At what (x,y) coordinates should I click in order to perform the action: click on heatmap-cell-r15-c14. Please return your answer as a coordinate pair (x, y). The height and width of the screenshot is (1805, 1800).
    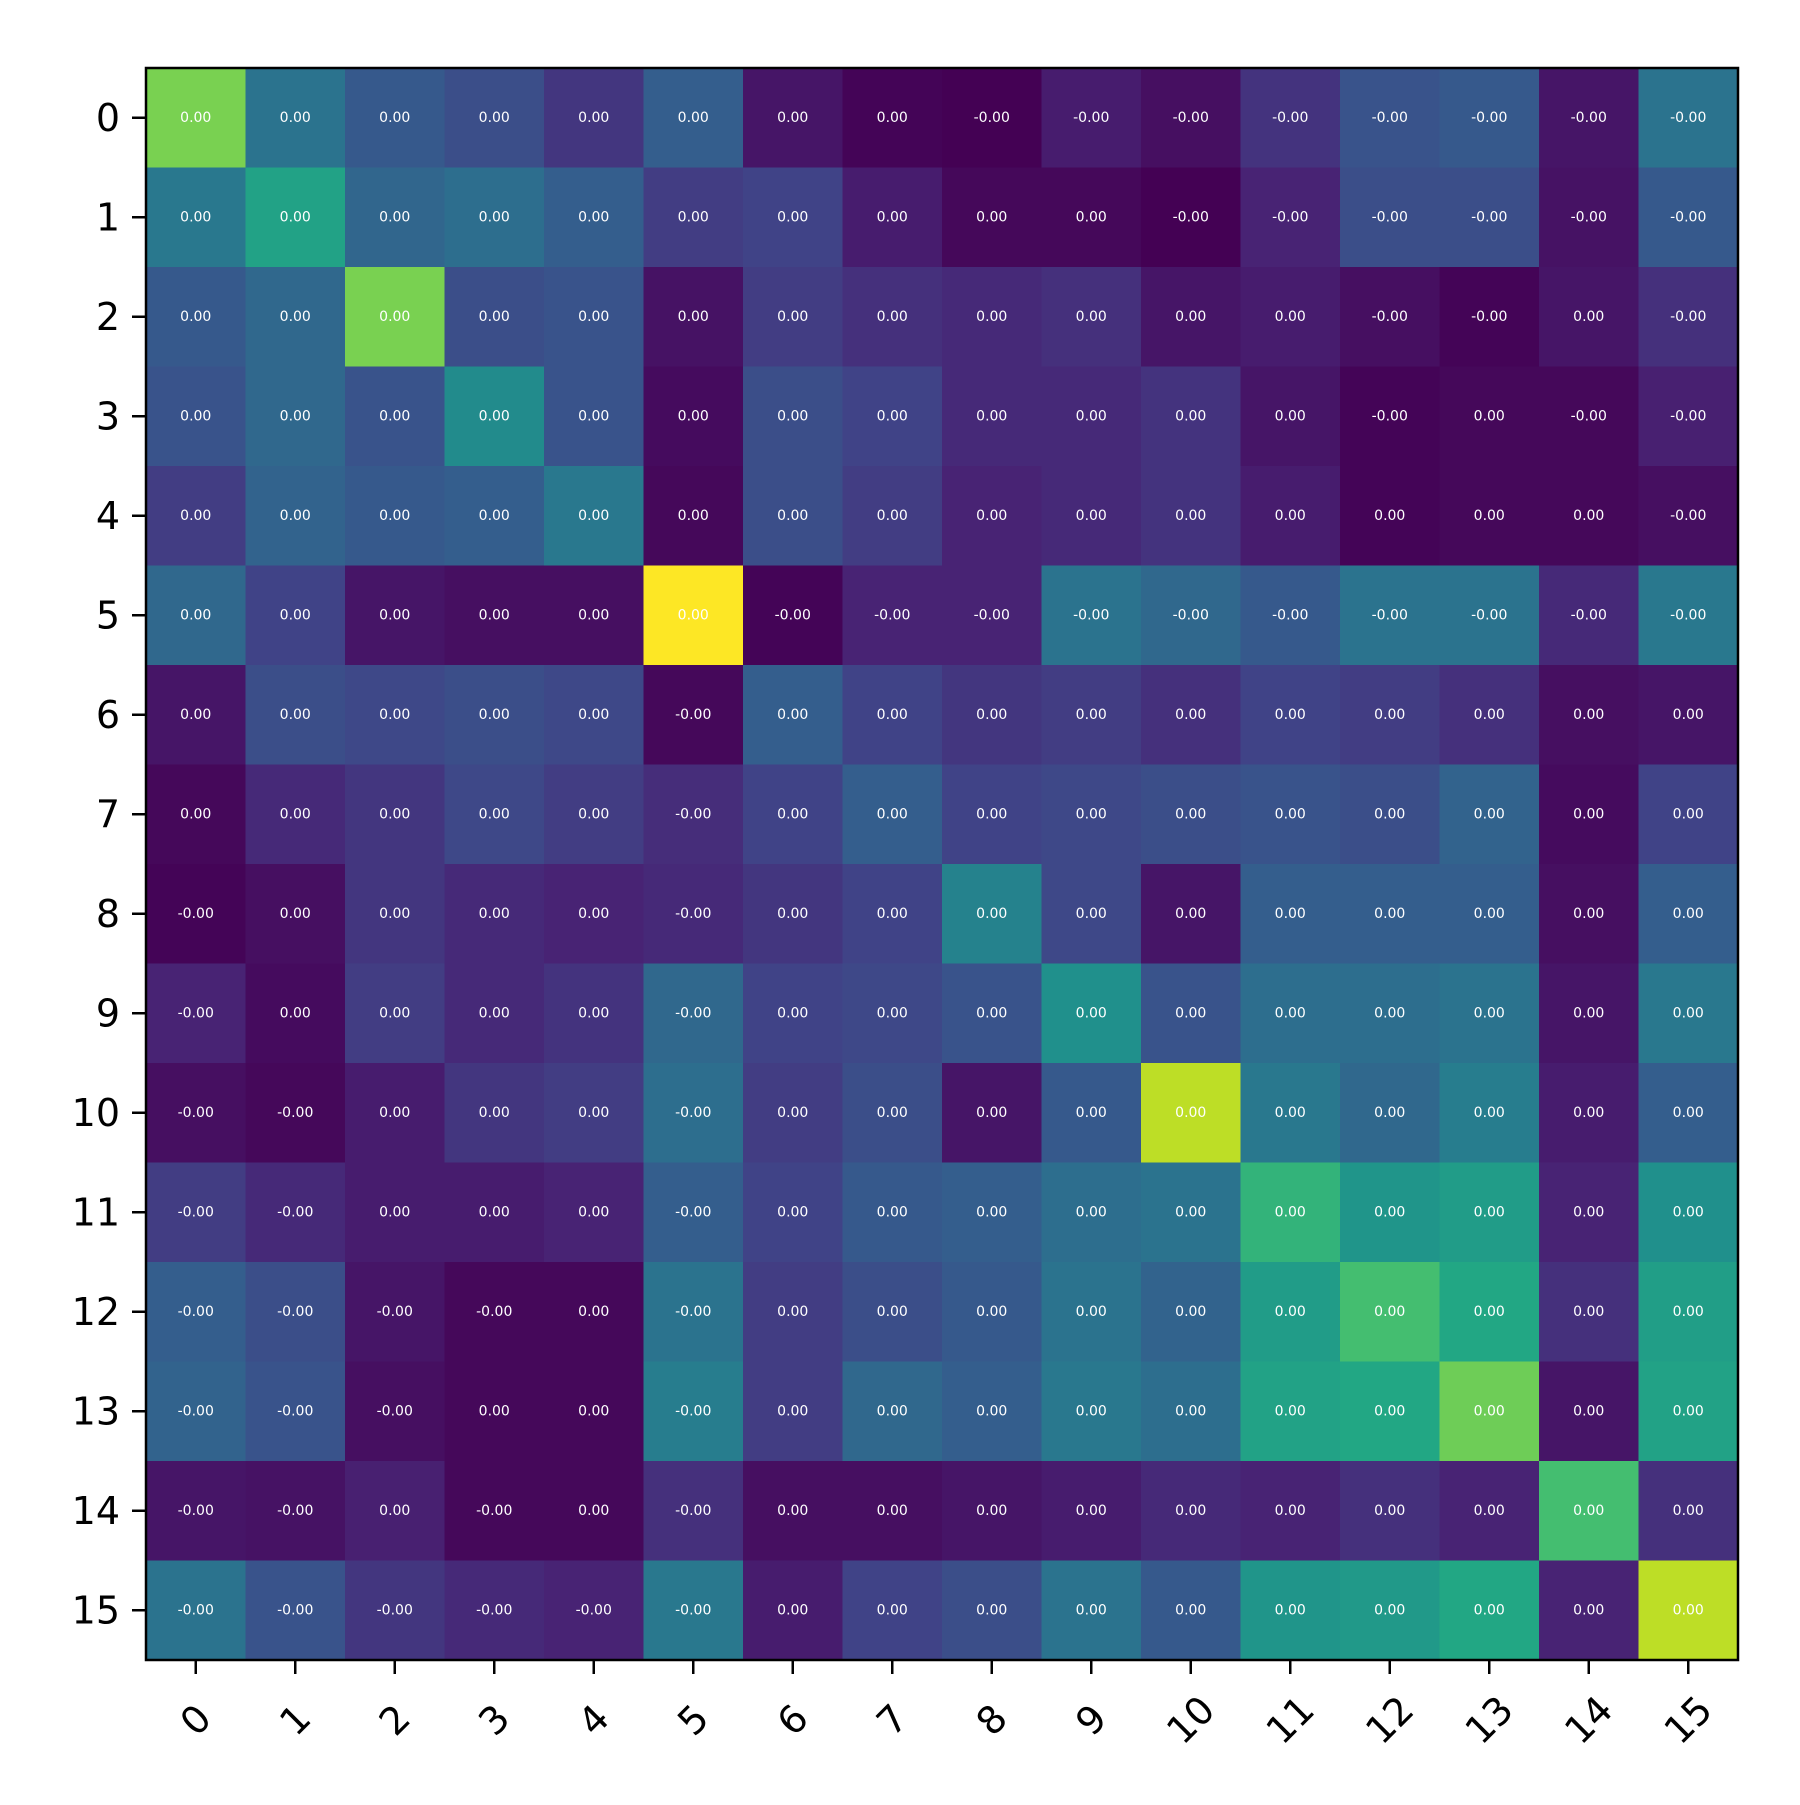
    Looking at the image, I should click on (1589, 1610).